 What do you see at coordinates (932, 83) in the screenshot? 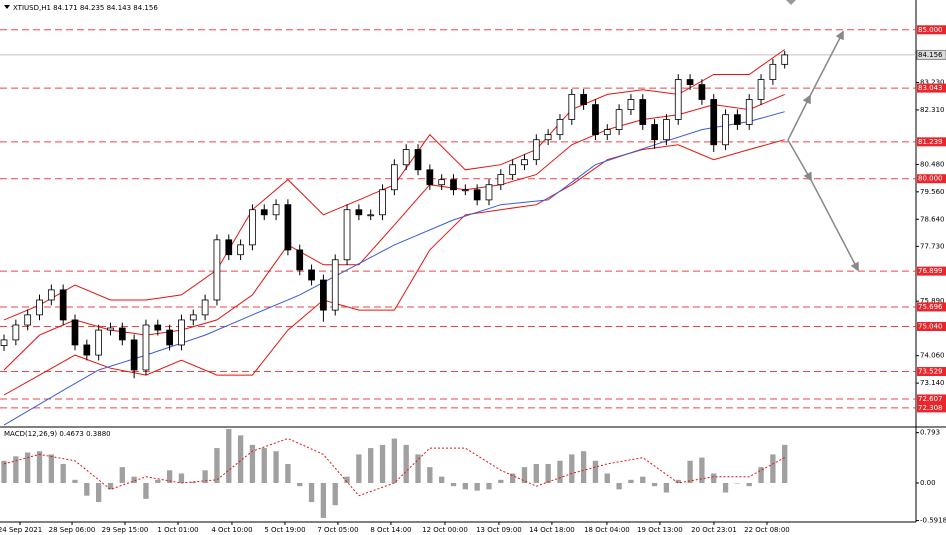
I see `y-tick-label: 83.230` at bounding box center [932, 83].